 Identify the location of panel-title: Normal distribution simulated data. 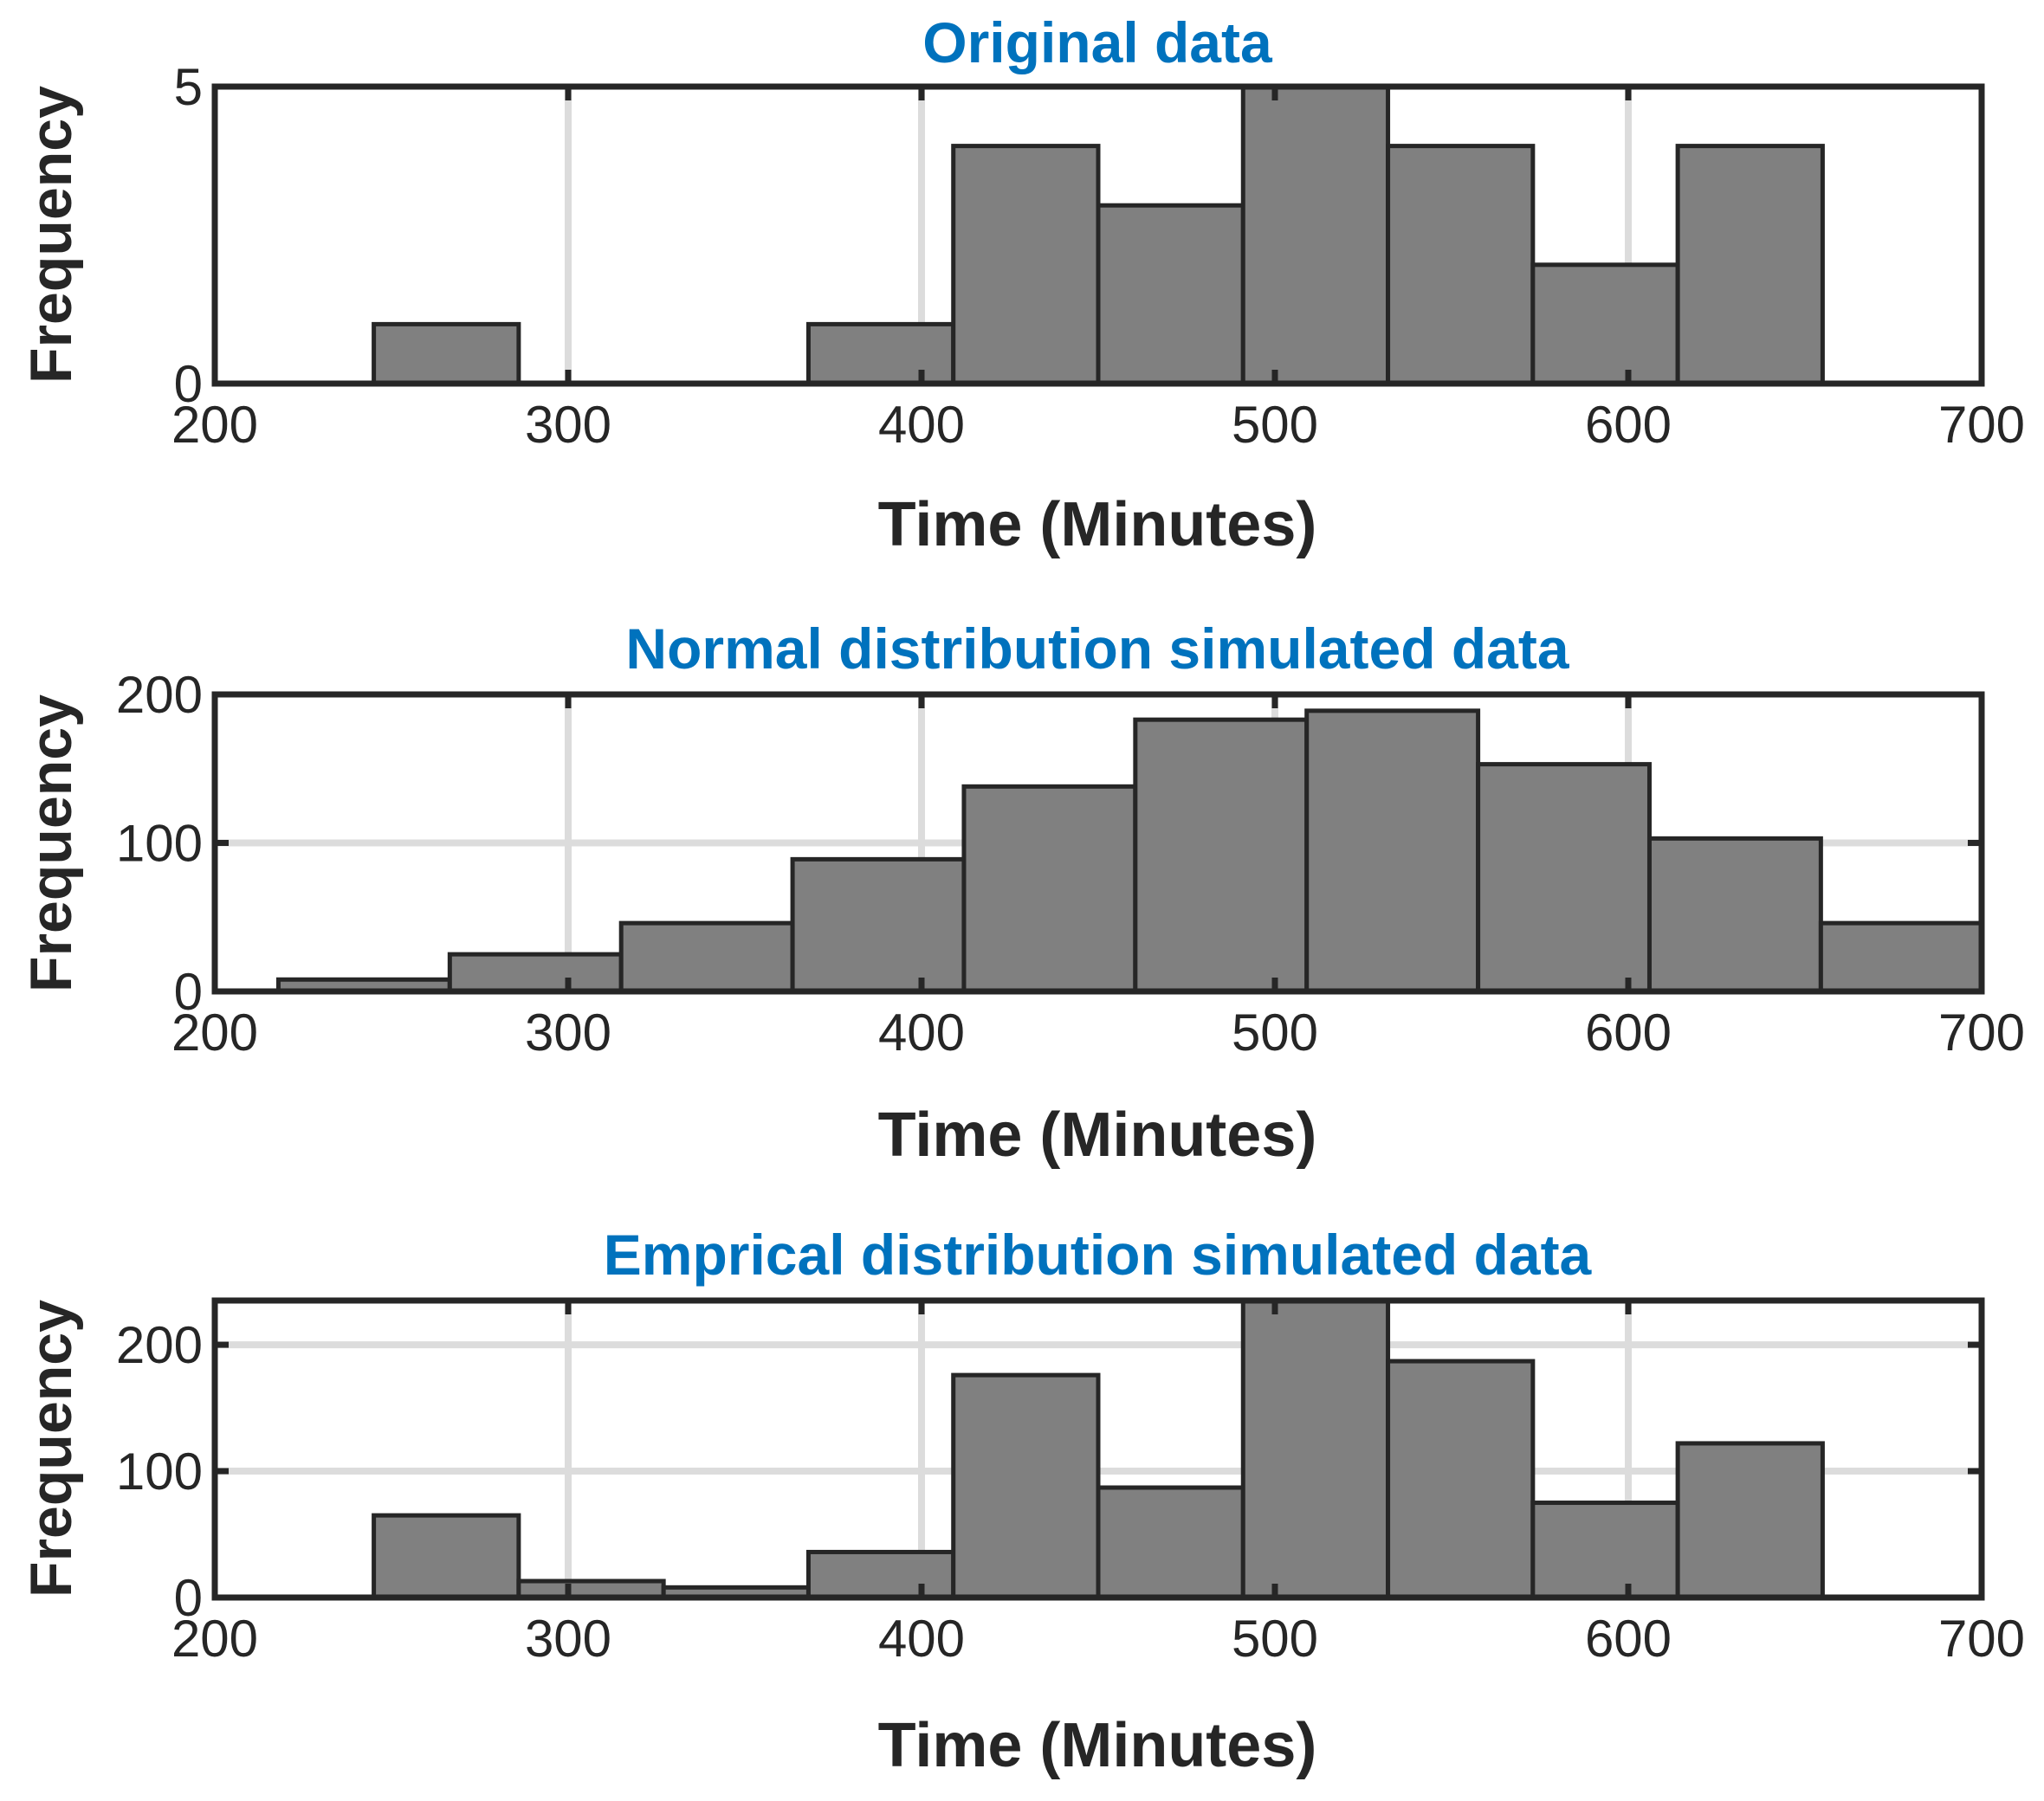
(1097, 648).